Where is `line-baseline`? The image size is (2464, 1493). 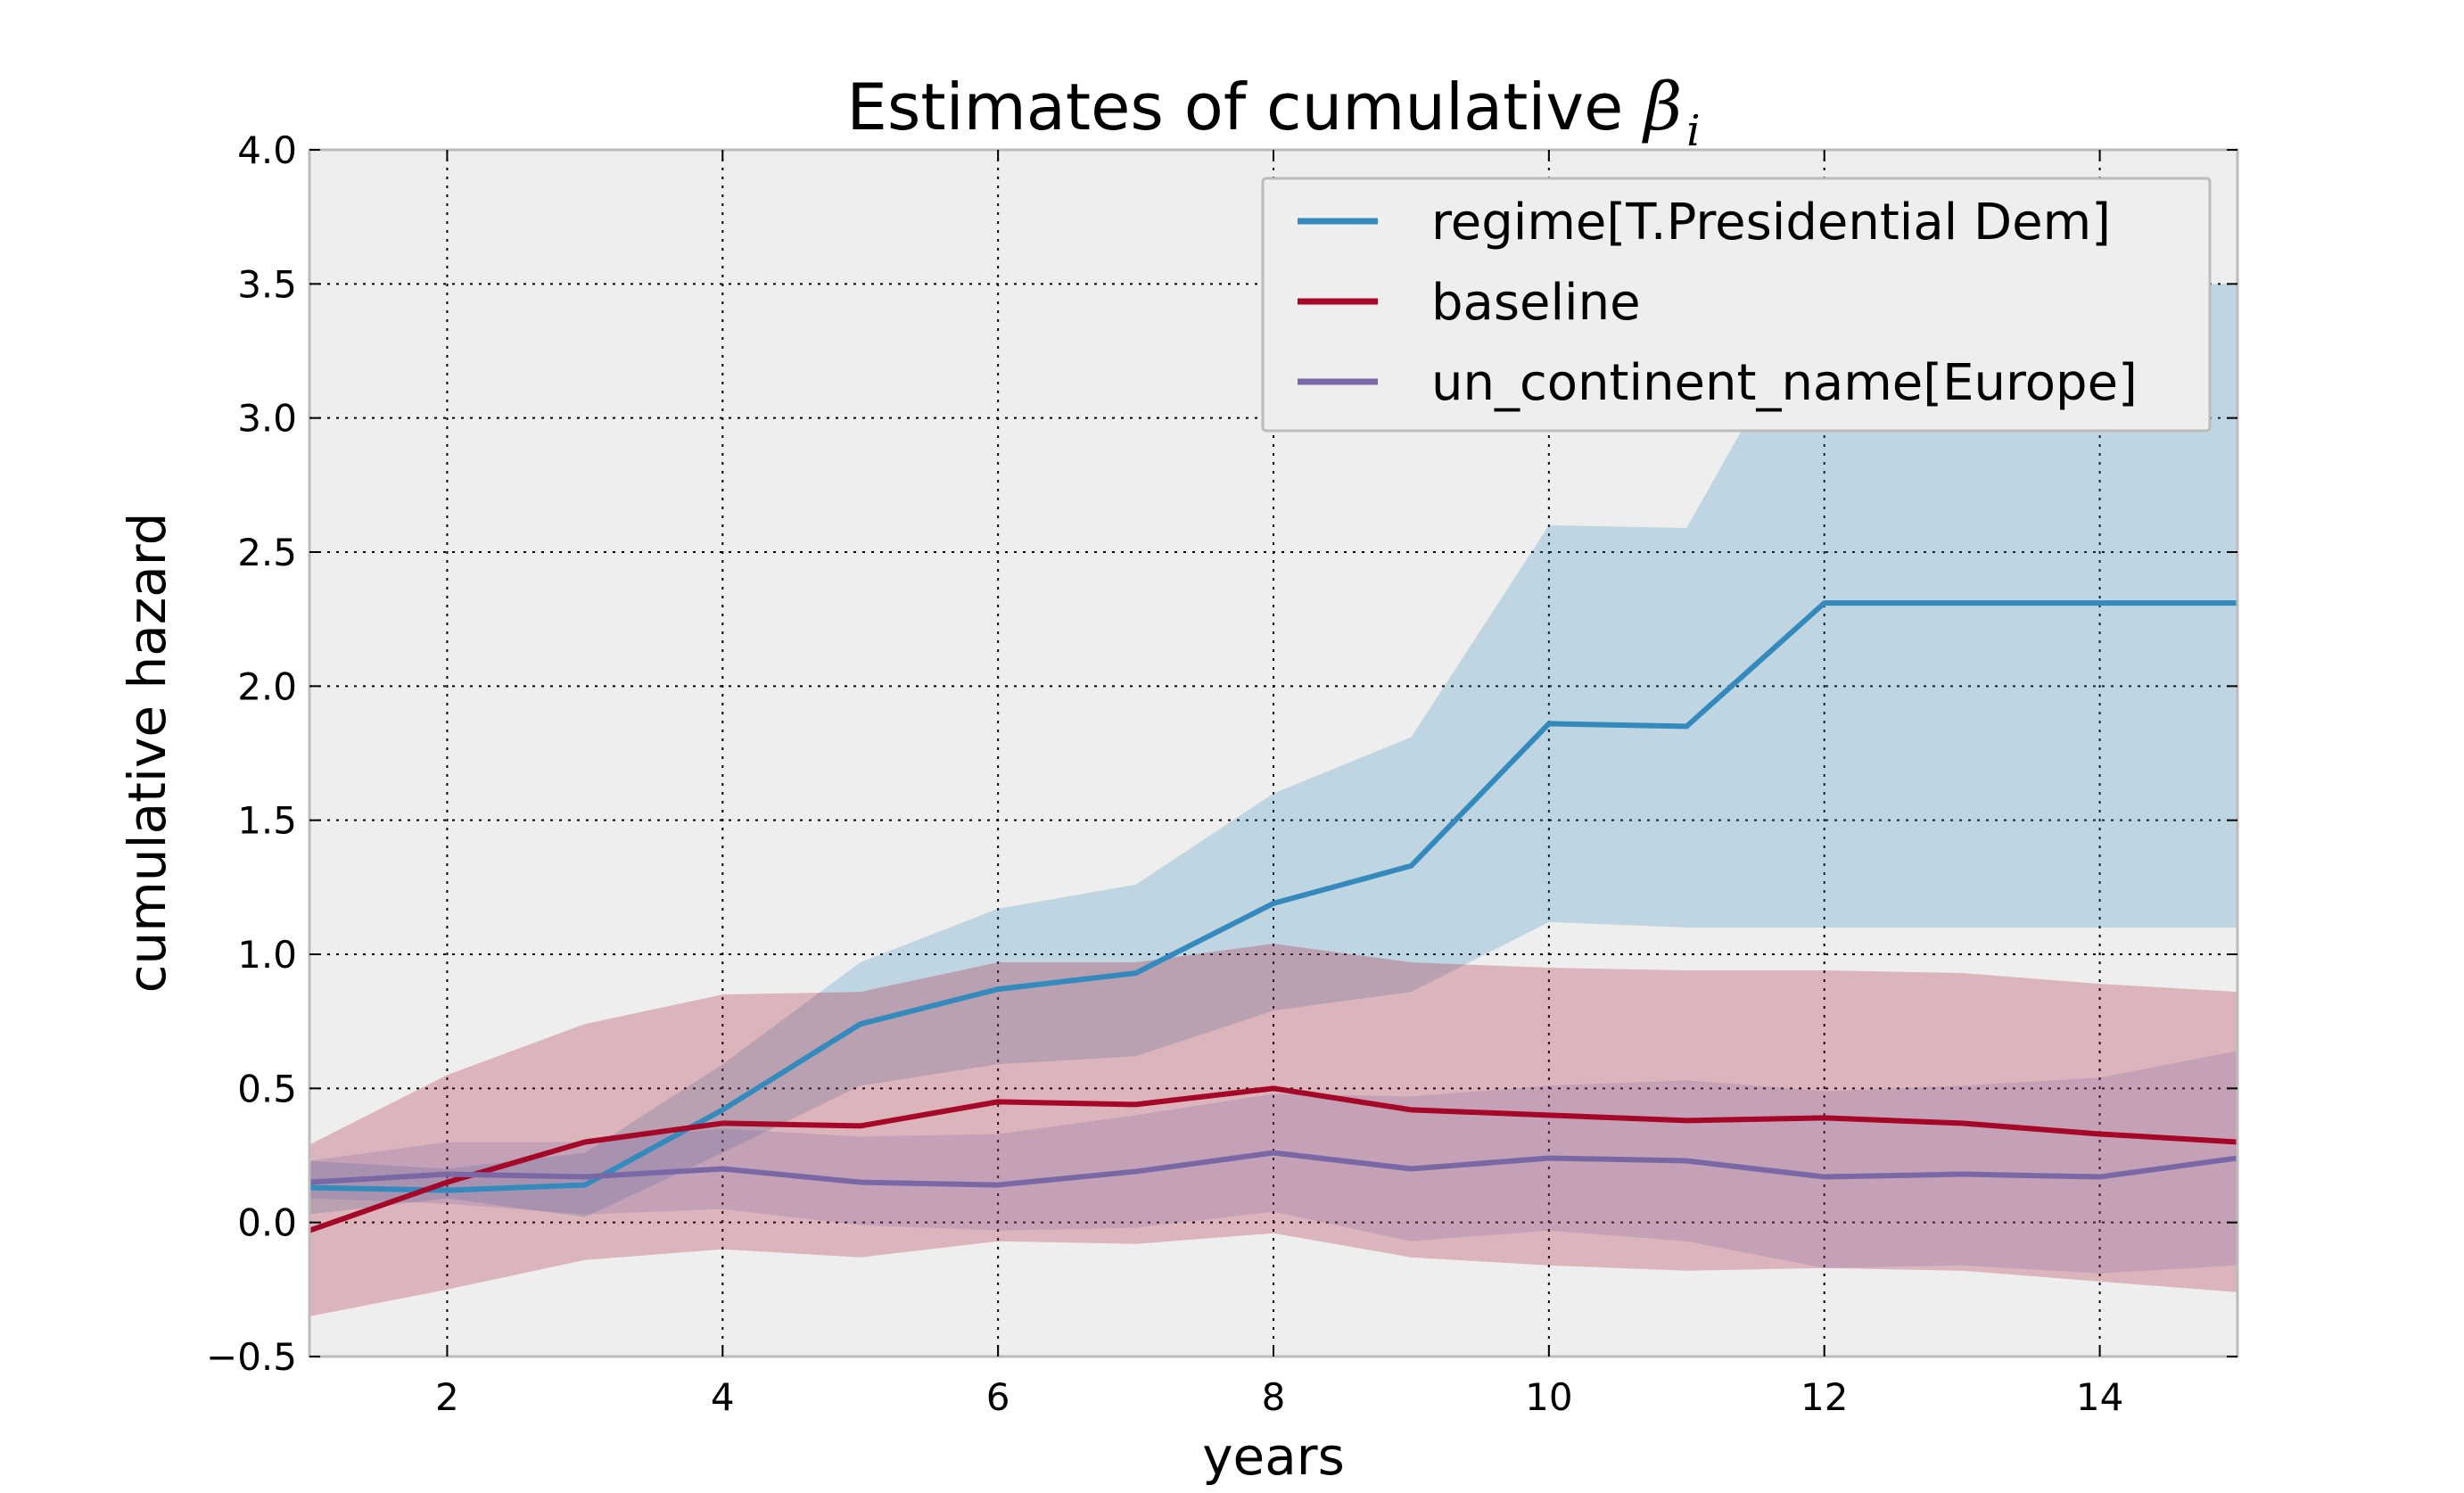 line-baseline is located at coordinates (1273, 1159).